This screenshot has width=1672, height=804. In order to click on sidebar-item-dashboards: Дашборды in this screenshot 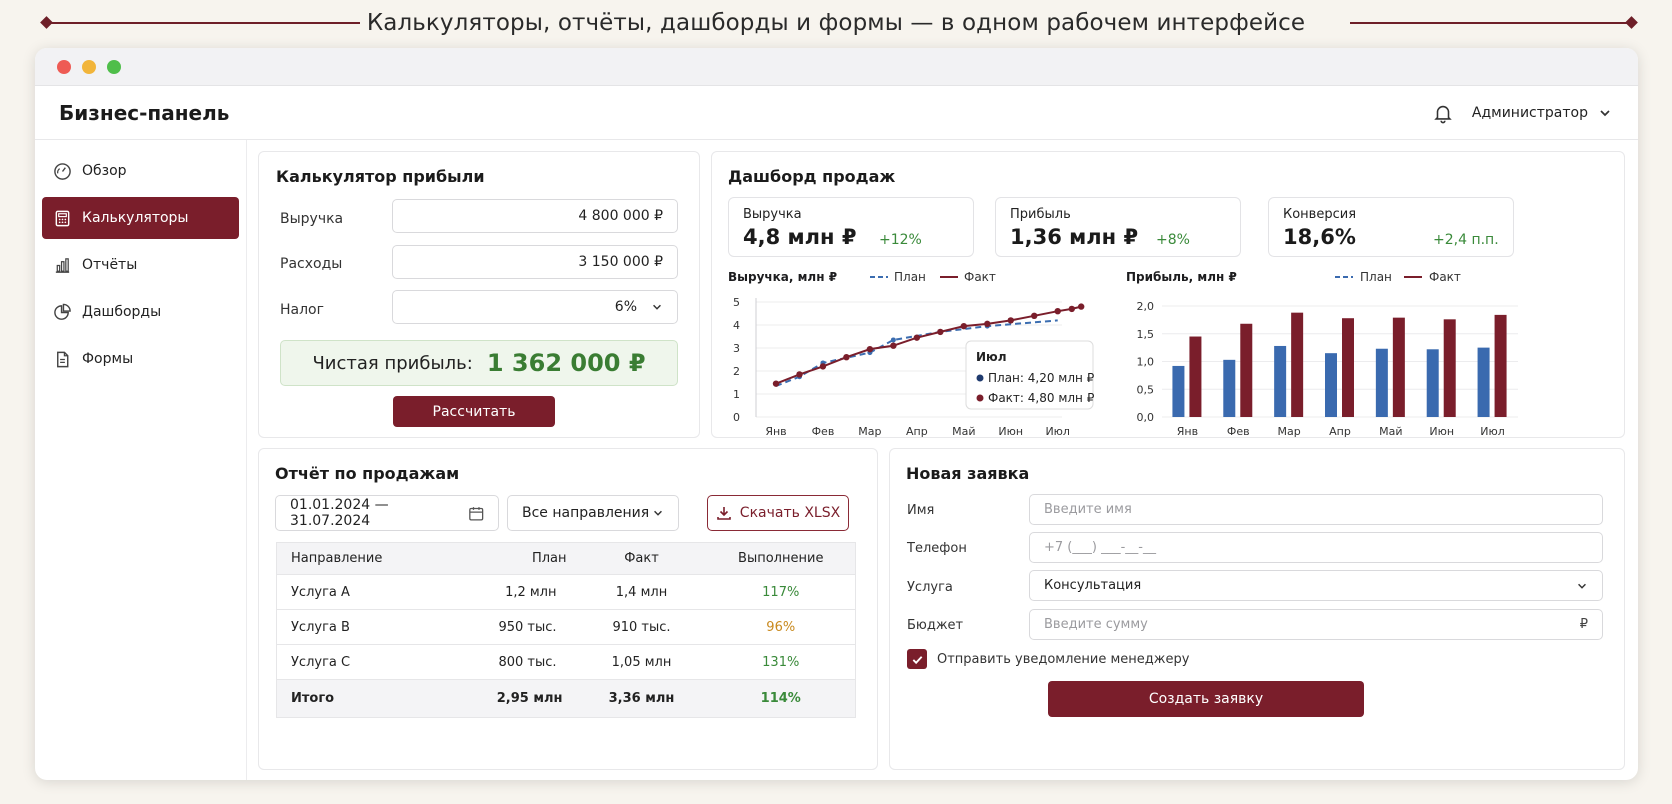, I will do `click(140, 312)`.